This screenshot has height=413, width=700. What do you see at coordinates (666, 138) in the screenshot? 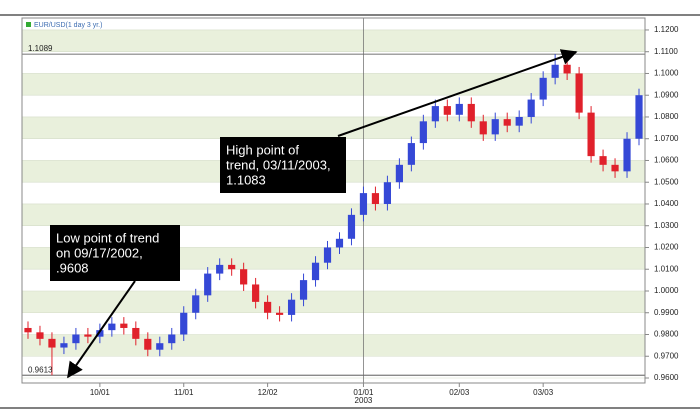
I see `y-tick-label: 1.0700` at bounding box center [666, 138].